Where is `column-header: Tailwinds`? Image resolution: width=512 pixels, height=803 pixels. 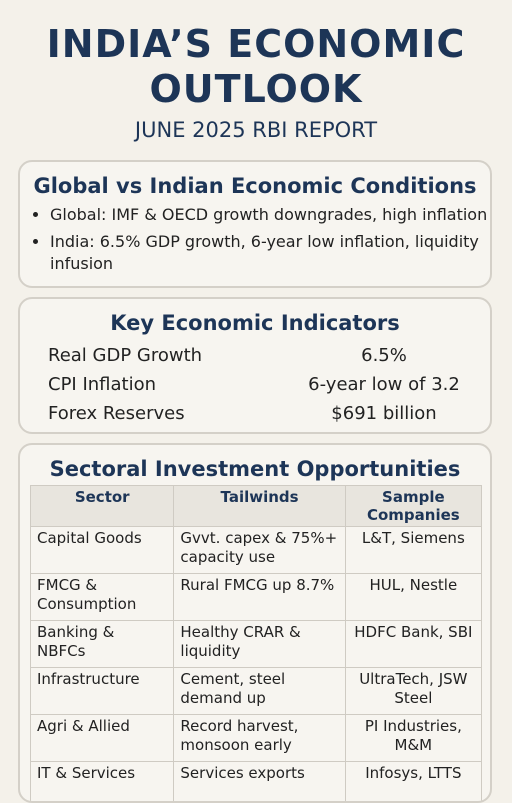 column-header: Tailwinds is located at coordinates (259, 506).